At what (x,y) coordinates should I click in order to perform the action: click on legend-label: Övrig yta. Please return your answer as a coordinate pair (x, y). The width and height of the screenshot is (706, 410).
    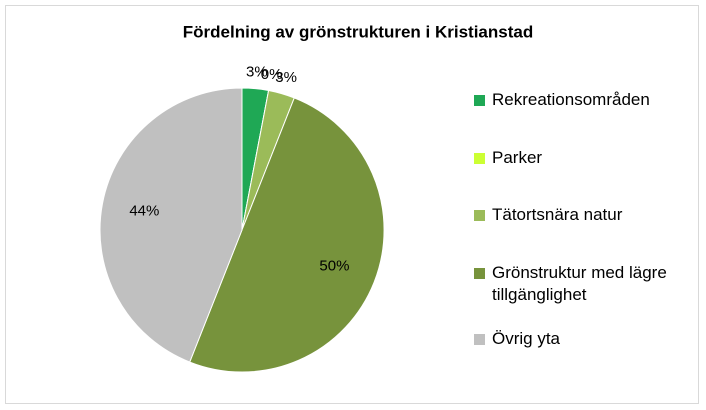
    Looking at the image, I should click on (526, 338).